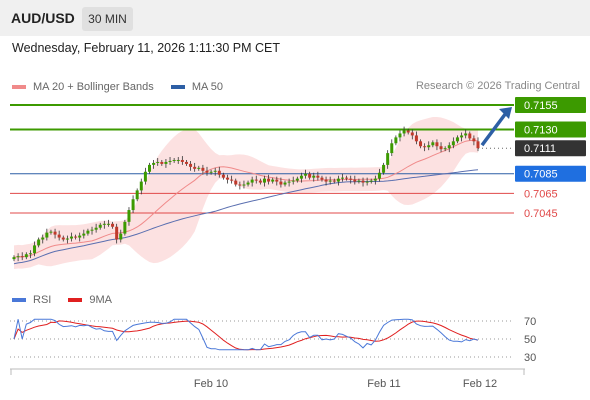 The image size is (590, 400). I want to click on date-label-feb11: Feb 11, so click(383, 384).